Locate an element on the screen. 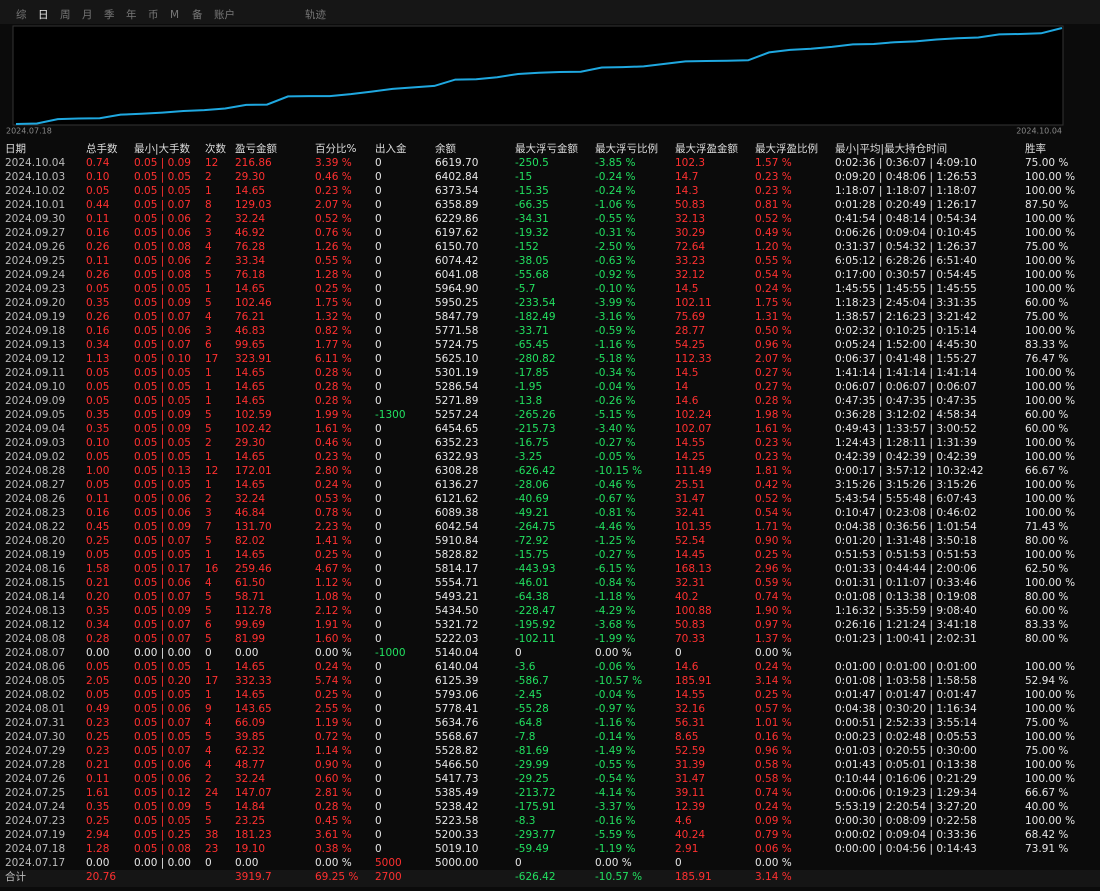  cell: 0.96 % is located at coordinates (773, 345).